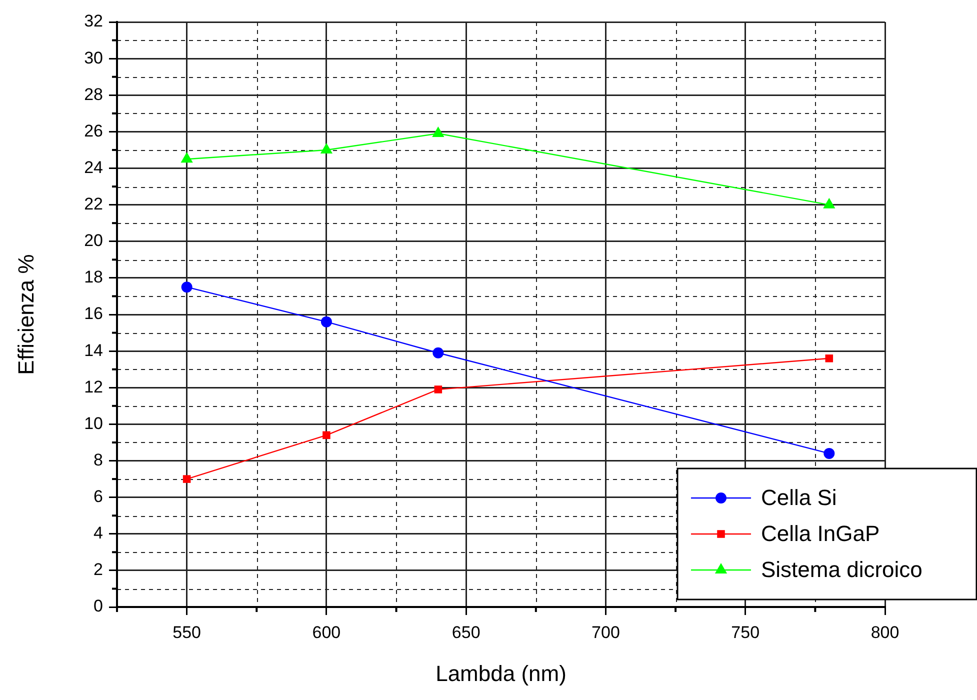  I want to click on x-tick-label: 550, so click(187, 632).